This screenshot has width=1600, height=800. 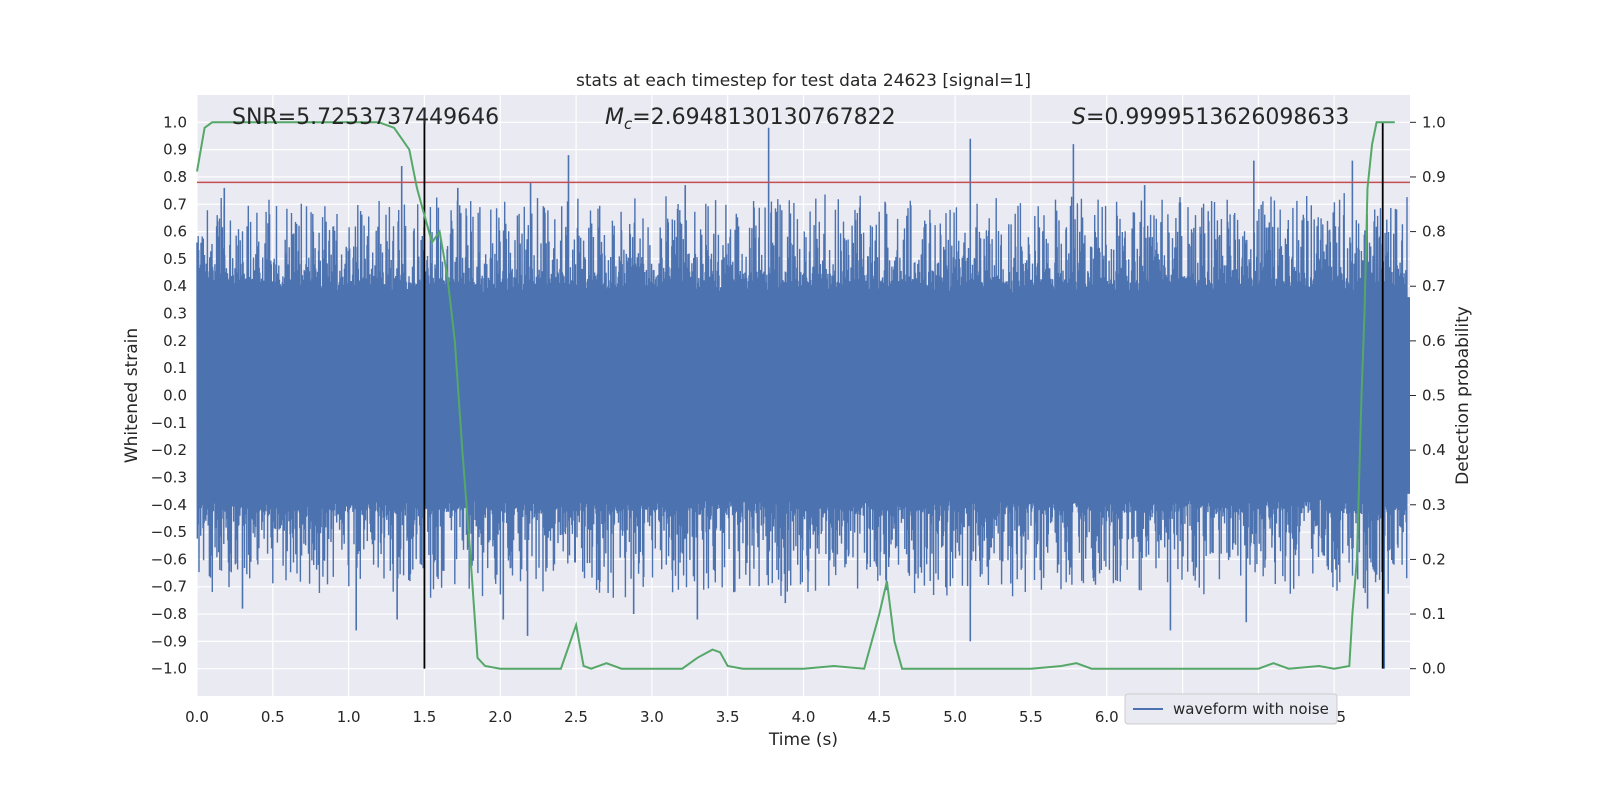 I want to click on legend-box, so click(x=1231, y=709).